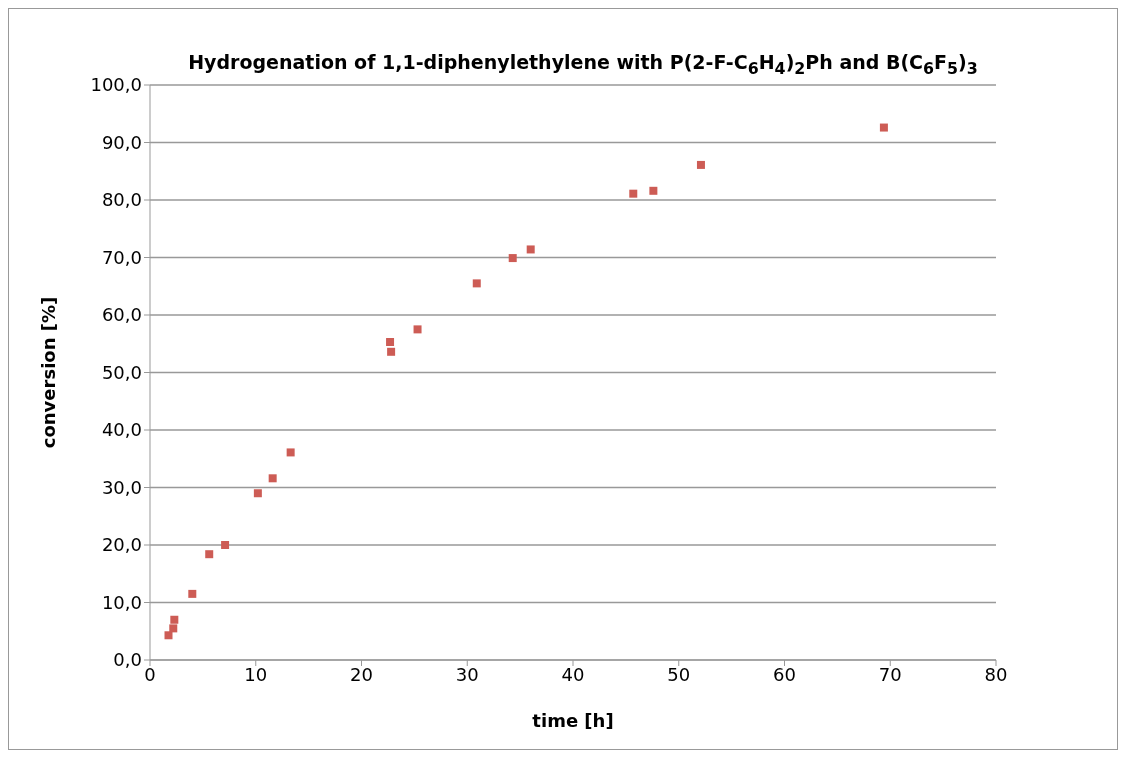  I want to click on x-axis-title: time [h], so click(573, 720).